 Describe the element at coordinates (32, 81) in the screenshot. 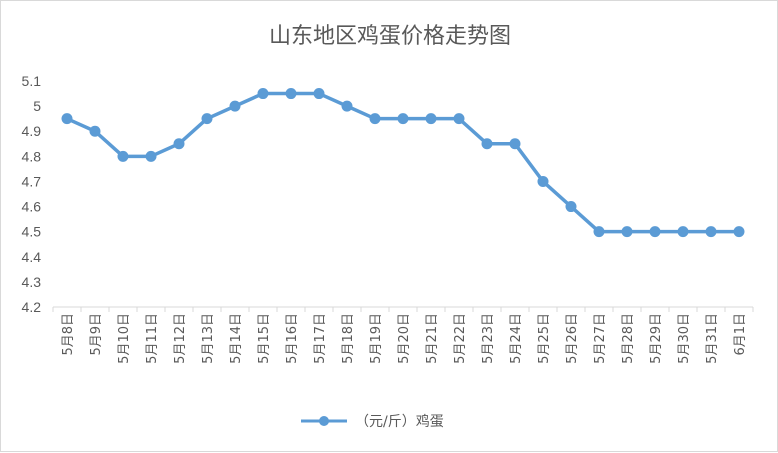

I see `y-tick-label: 5.1` at that location.